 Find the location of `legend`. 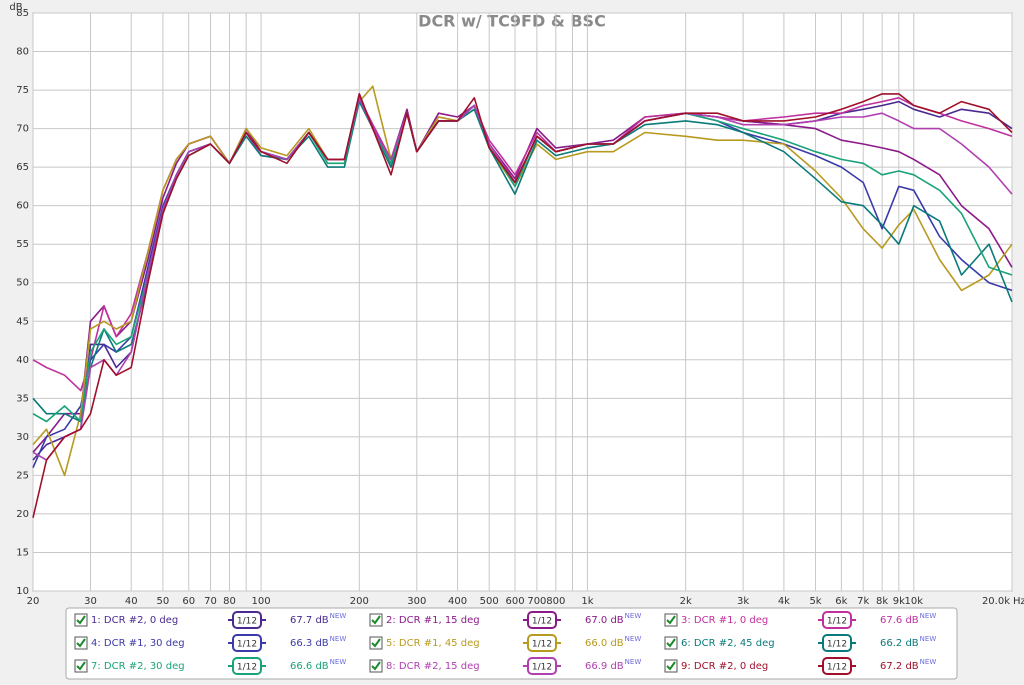

legend is located at coordinates (511, 643).